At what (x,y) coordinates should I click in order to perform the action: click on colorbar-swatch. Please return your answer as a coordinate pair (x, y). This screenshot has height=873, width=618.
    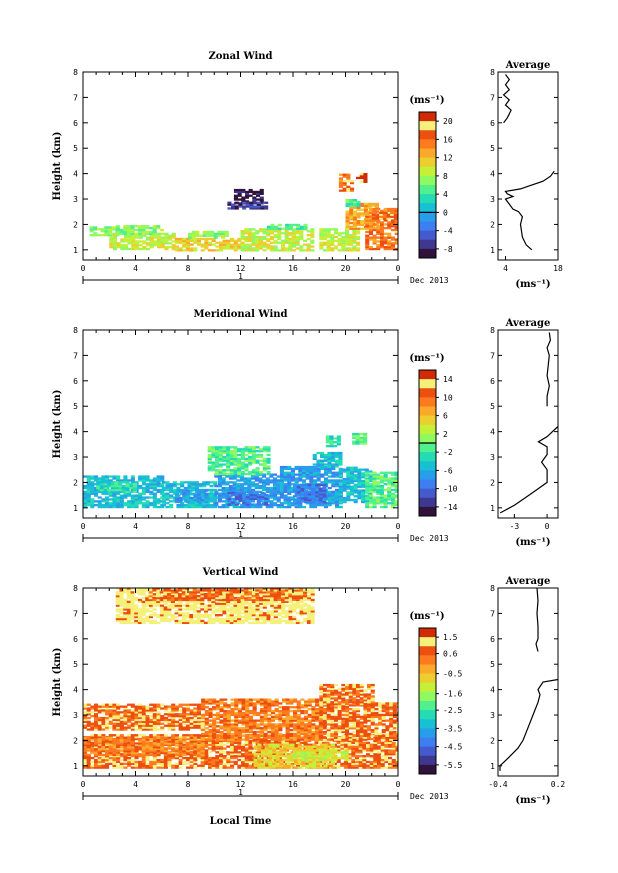
    Looking at the image, I should click on (427, 411).